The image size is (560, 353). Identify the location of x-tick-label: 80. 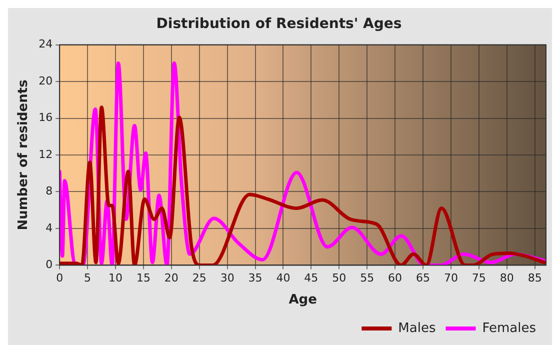
(507, 278).